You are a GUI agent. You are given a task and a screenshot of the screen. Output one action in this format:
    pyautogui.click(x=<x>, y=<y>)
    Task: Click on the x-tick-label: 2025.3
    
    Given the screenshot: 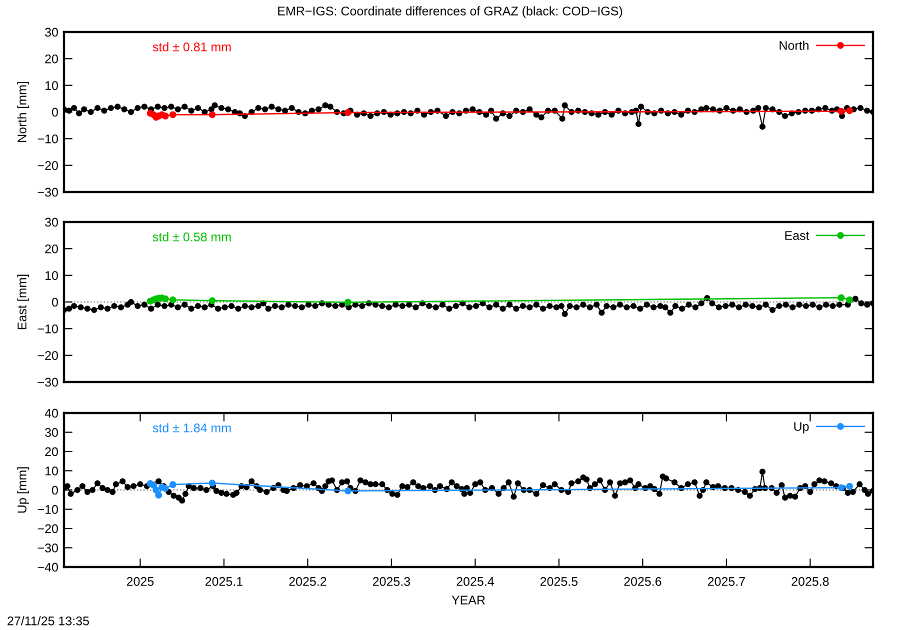 What is the action you would take?
    pyautogui.click(x=391, y=581)
    